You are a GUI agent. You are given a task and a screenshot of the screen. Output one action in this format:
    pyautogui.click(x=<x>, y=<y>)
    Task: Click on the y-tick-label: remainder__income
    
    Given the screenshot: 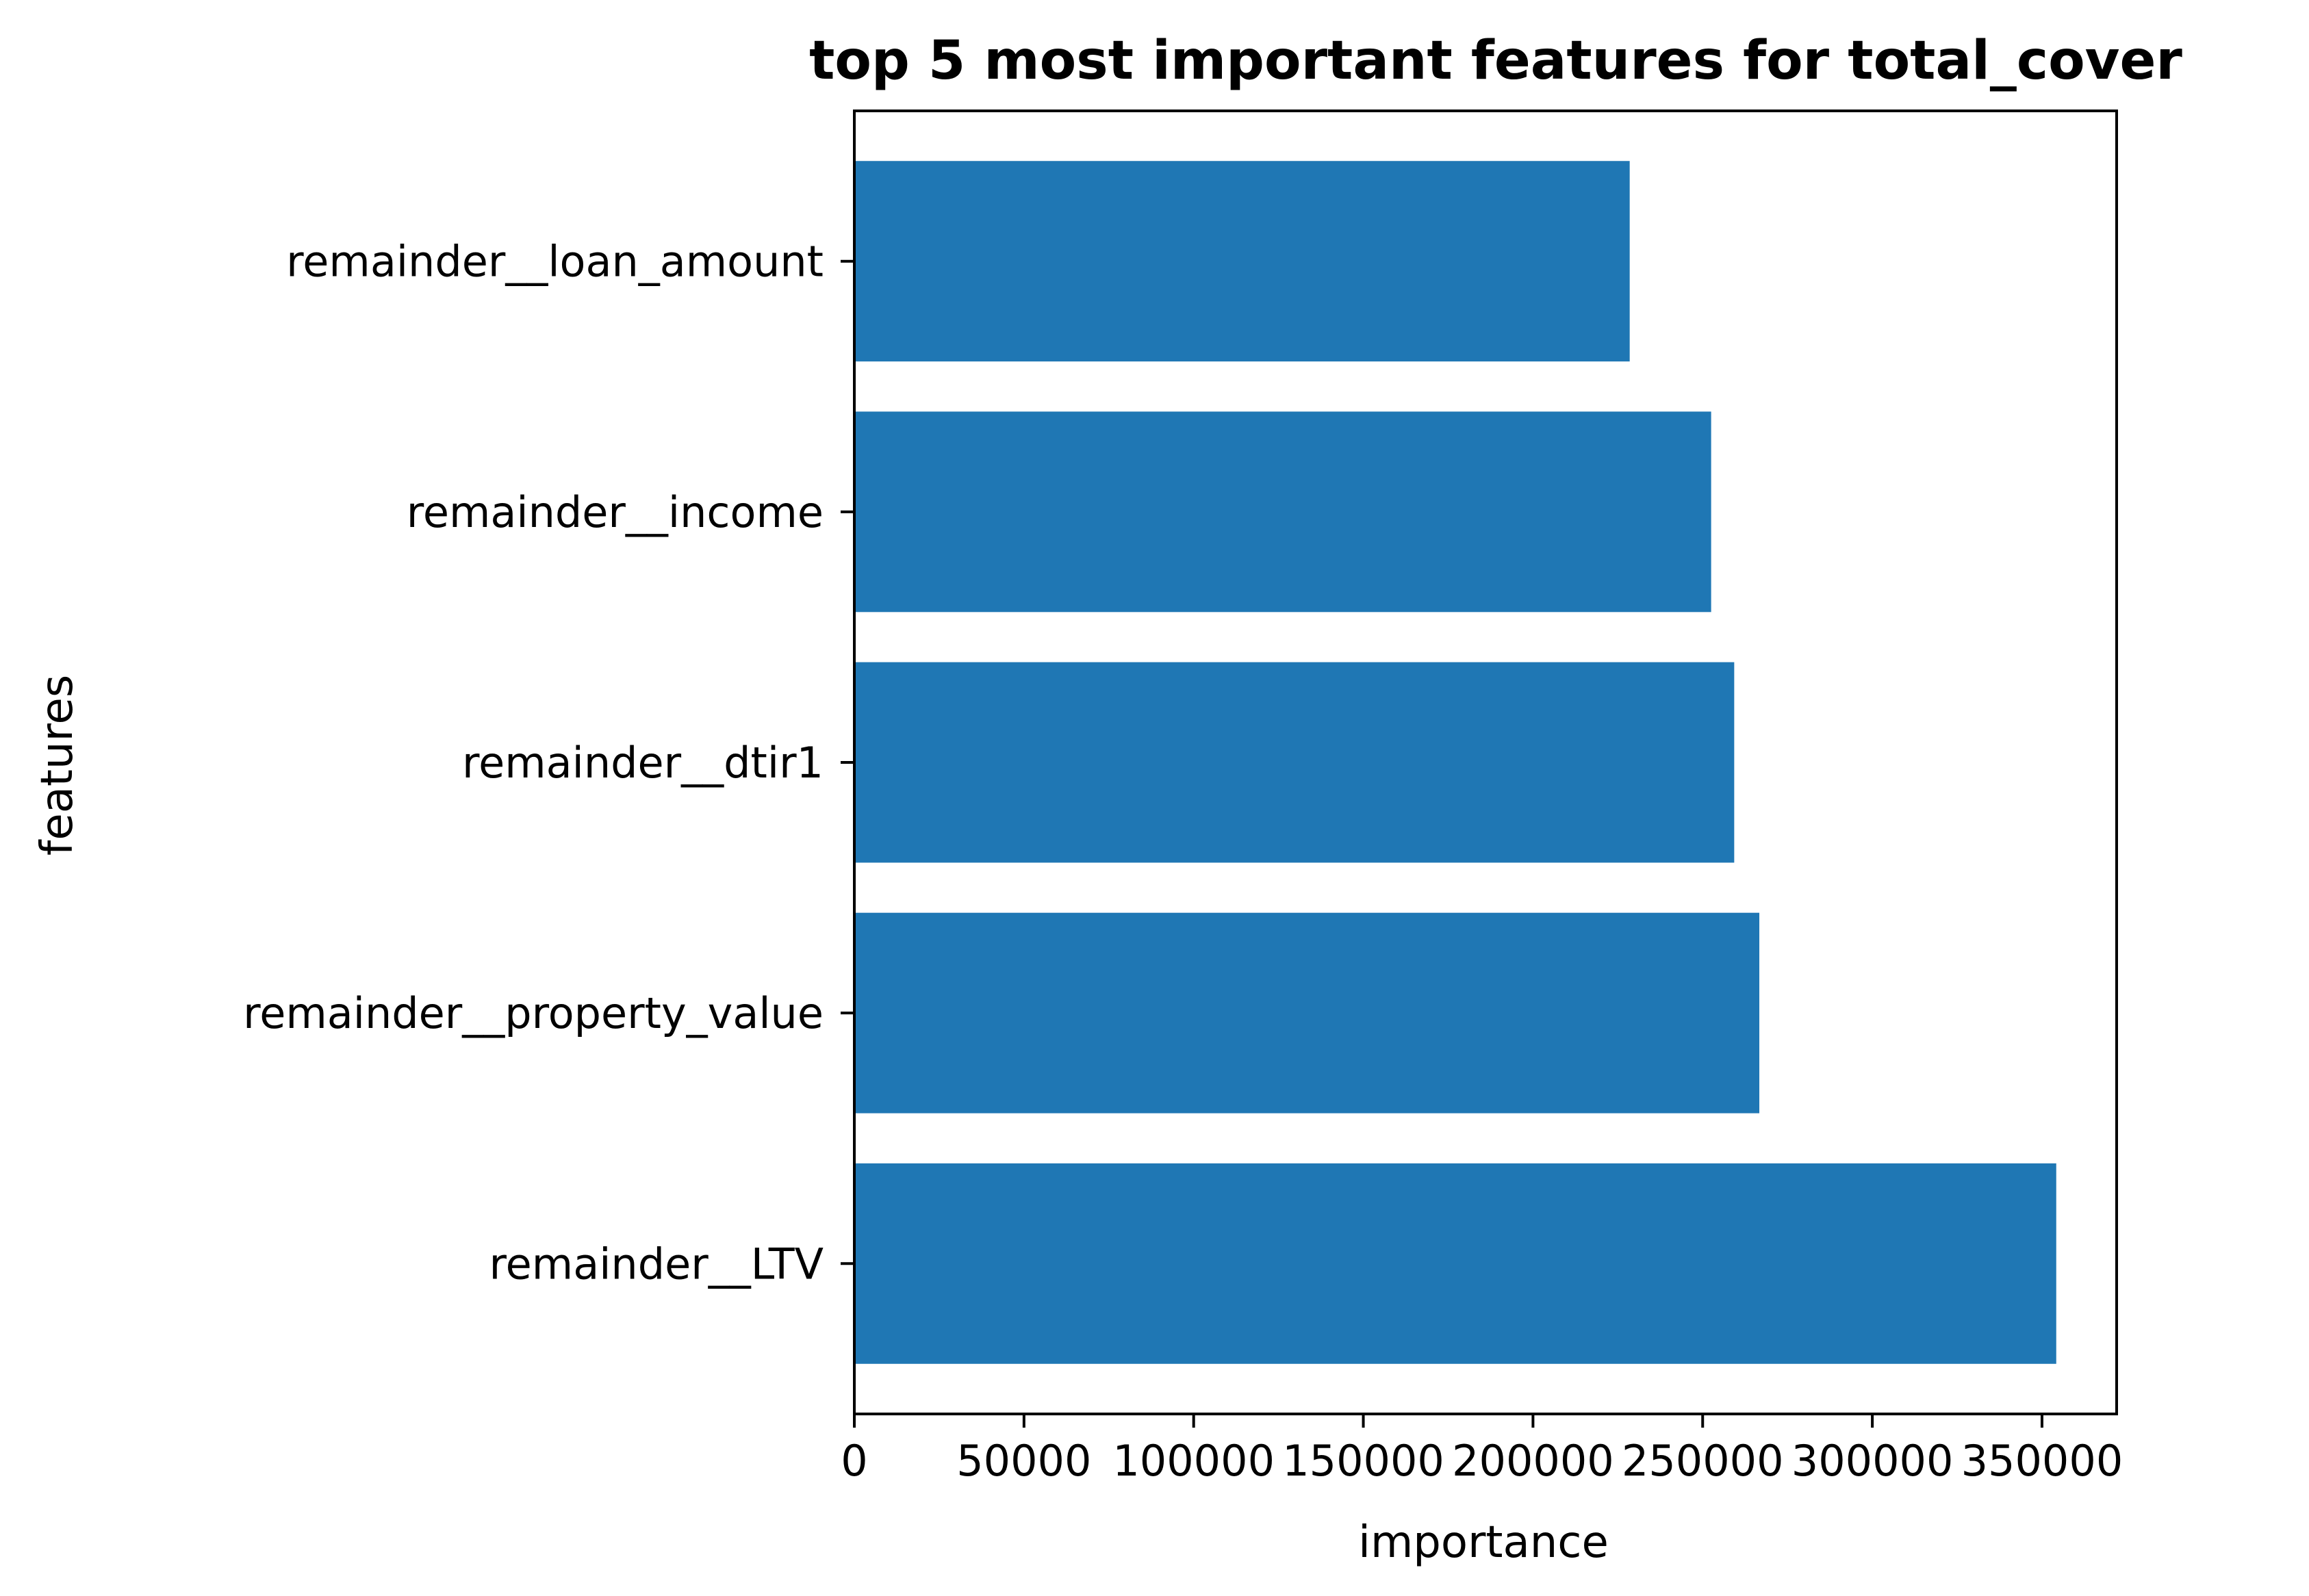 What is the action you would take?
    pyautogui.click(x=615, y=512)
    